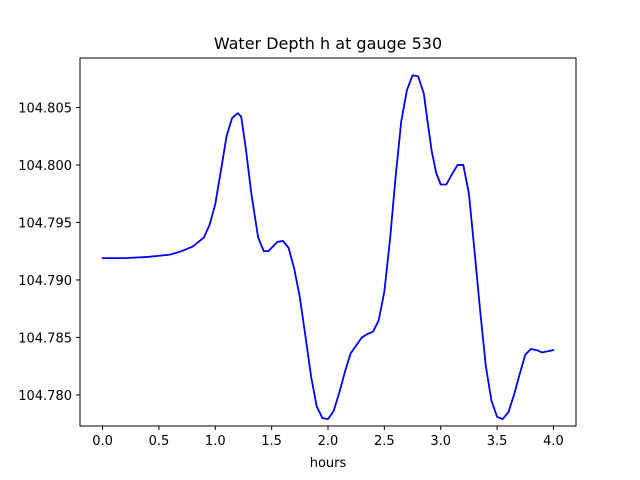 Image resolution: width=640 pixels, height=480 pixels. I want to click on y-tick-label: 104.780, so click(45, 396).